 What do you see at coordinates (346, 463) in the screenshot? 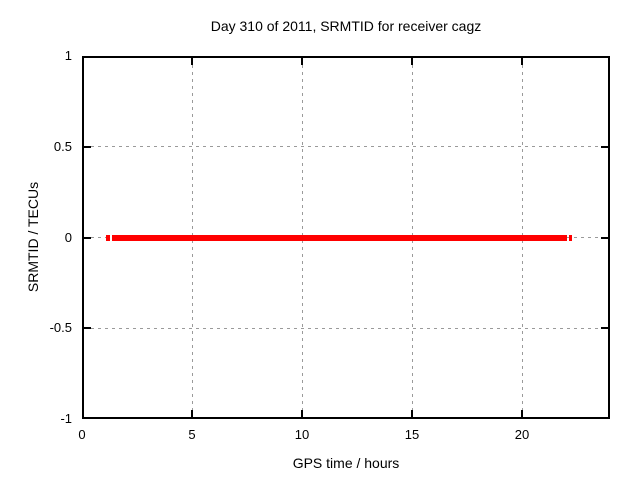
I see `x-axis-title: GPS time / hours` at bounding box center [346, 463].